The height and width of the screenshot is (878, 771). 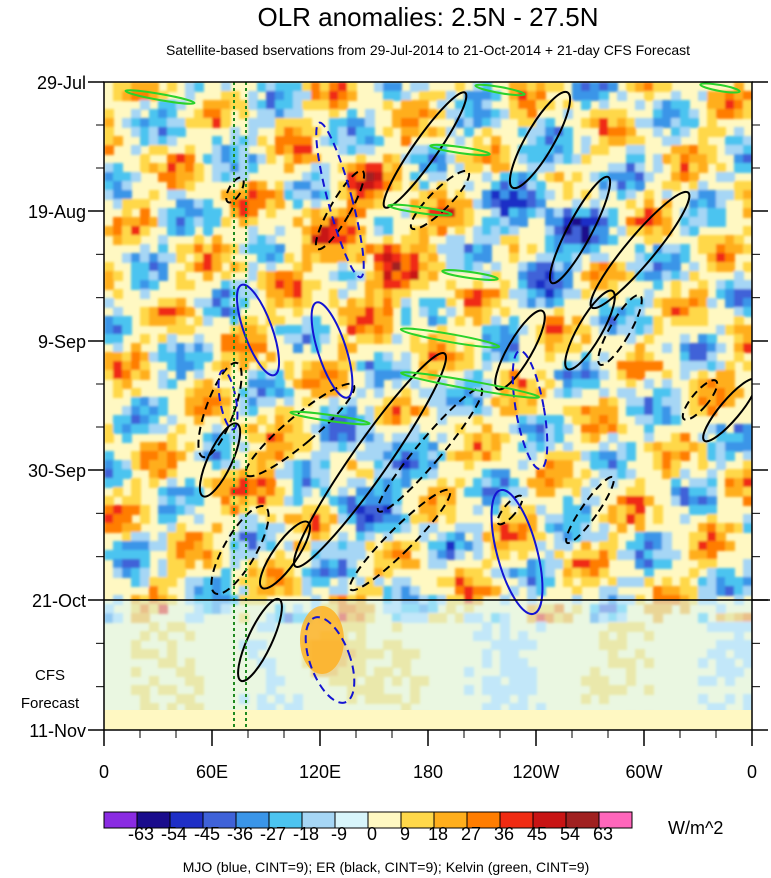 I want to click on er-contour, so click(x=430, y=450).